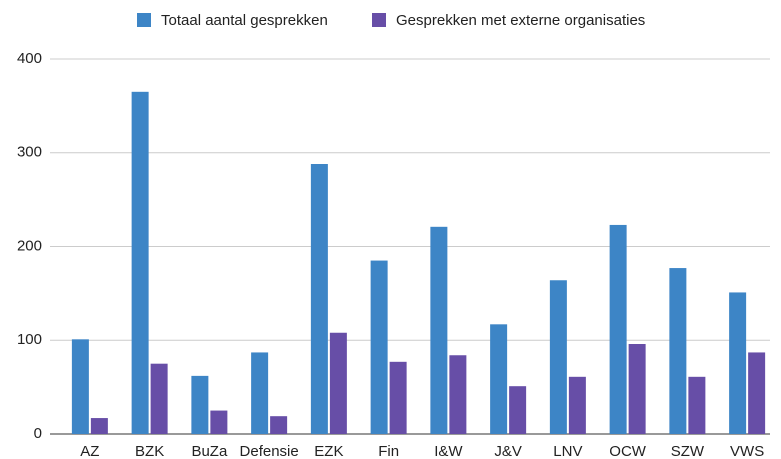 The image size is (781, 459). I want to click on x-tick-label: I&W, so click(448, 451).